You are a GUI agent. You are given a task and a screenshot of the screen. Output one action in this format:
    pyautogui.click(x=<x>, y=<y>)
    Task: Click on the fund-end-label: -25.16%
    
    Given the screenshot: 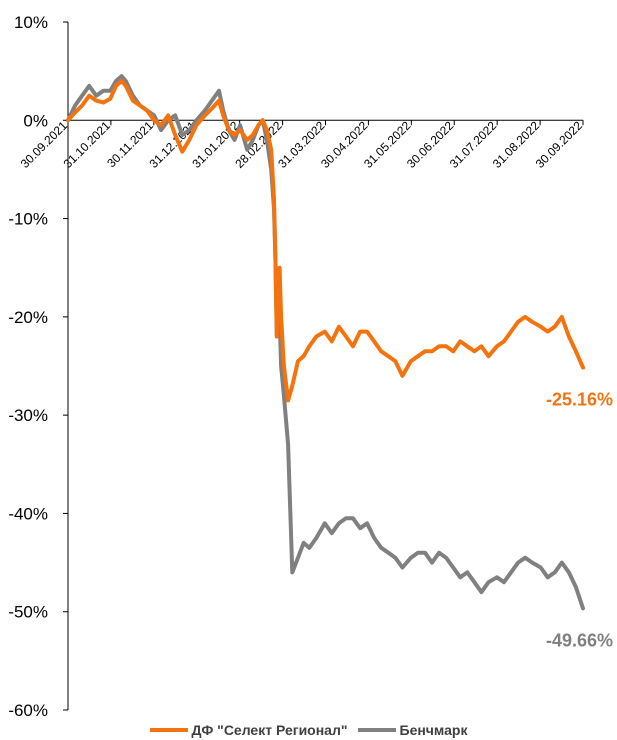 What is the action you would take?
    pyautogui.click(x=579, y=400)
    